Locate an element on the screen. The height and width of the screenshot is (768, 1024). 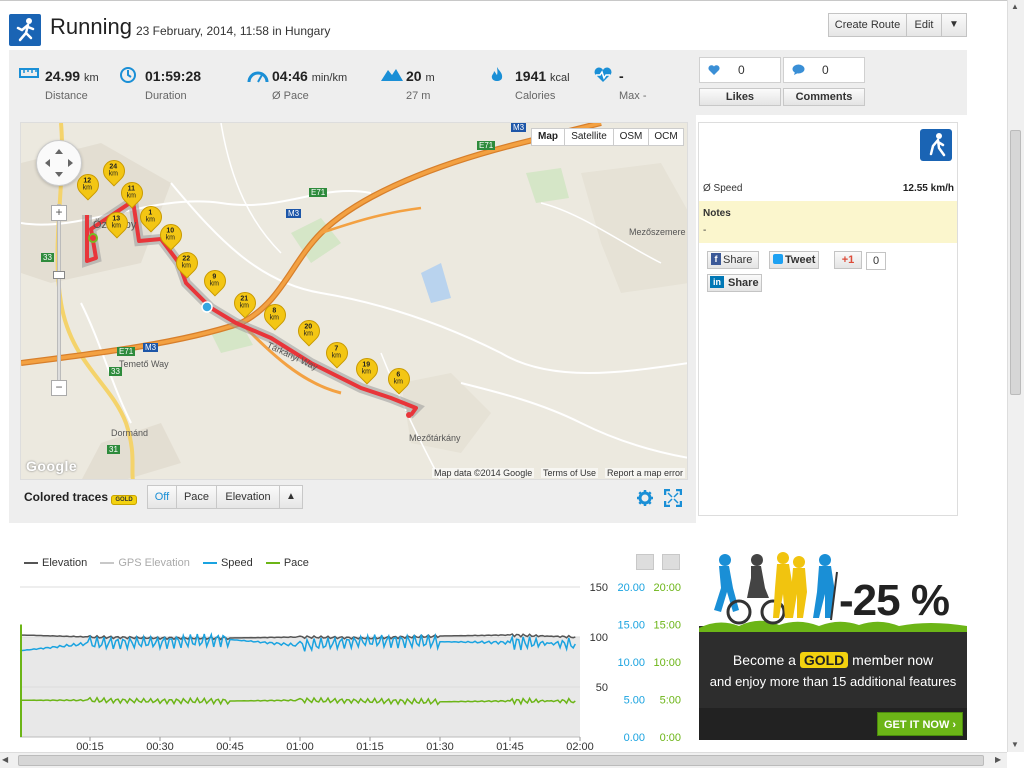
distance-value: 24.99 is located at coordinates (63, 76).